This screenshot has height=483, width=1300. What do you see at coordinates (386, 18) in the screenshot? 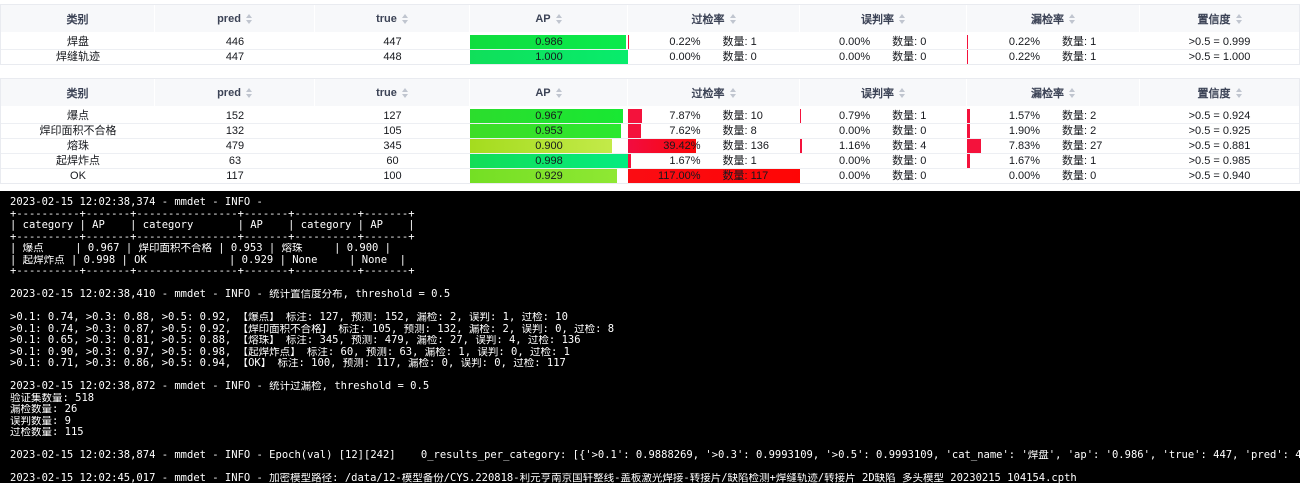
I see `column-header-label: true` at bounding box center [386, 18].